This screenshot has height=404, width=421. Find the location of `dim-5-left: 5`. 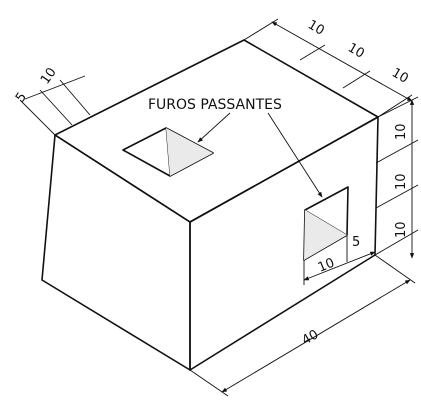

dim-5-left: 5 is located at coordinates (21, 97).